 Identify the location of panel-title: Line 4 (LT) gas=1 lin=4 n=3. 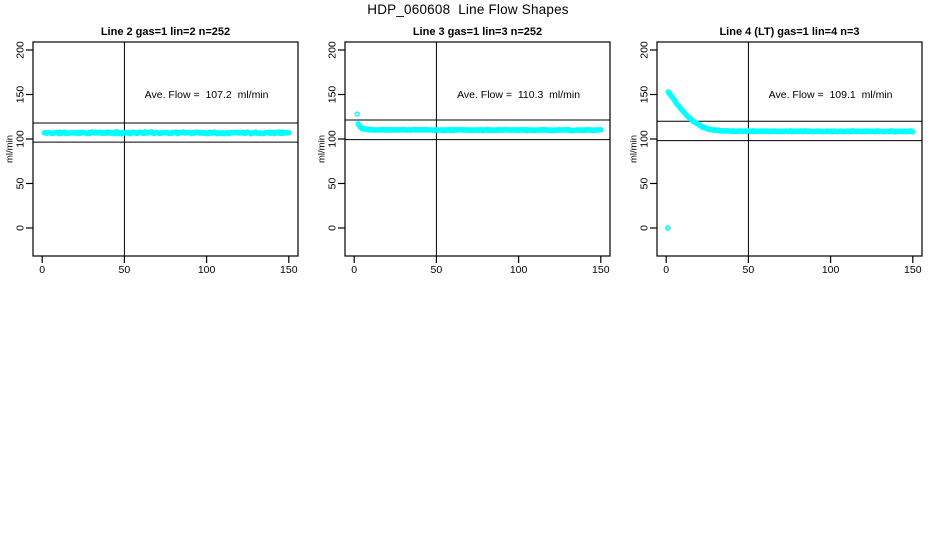
(789, 32).